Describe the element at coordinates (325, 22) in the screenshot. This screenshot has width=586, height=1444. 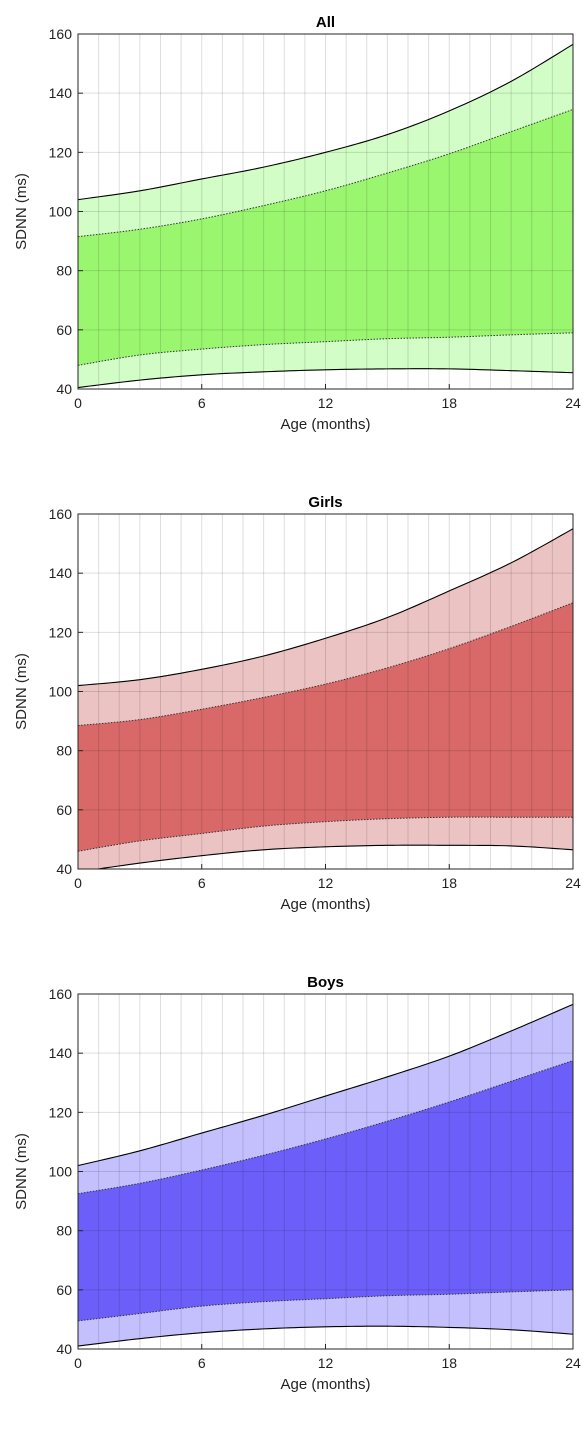
I see `chart-title: All` at that location.